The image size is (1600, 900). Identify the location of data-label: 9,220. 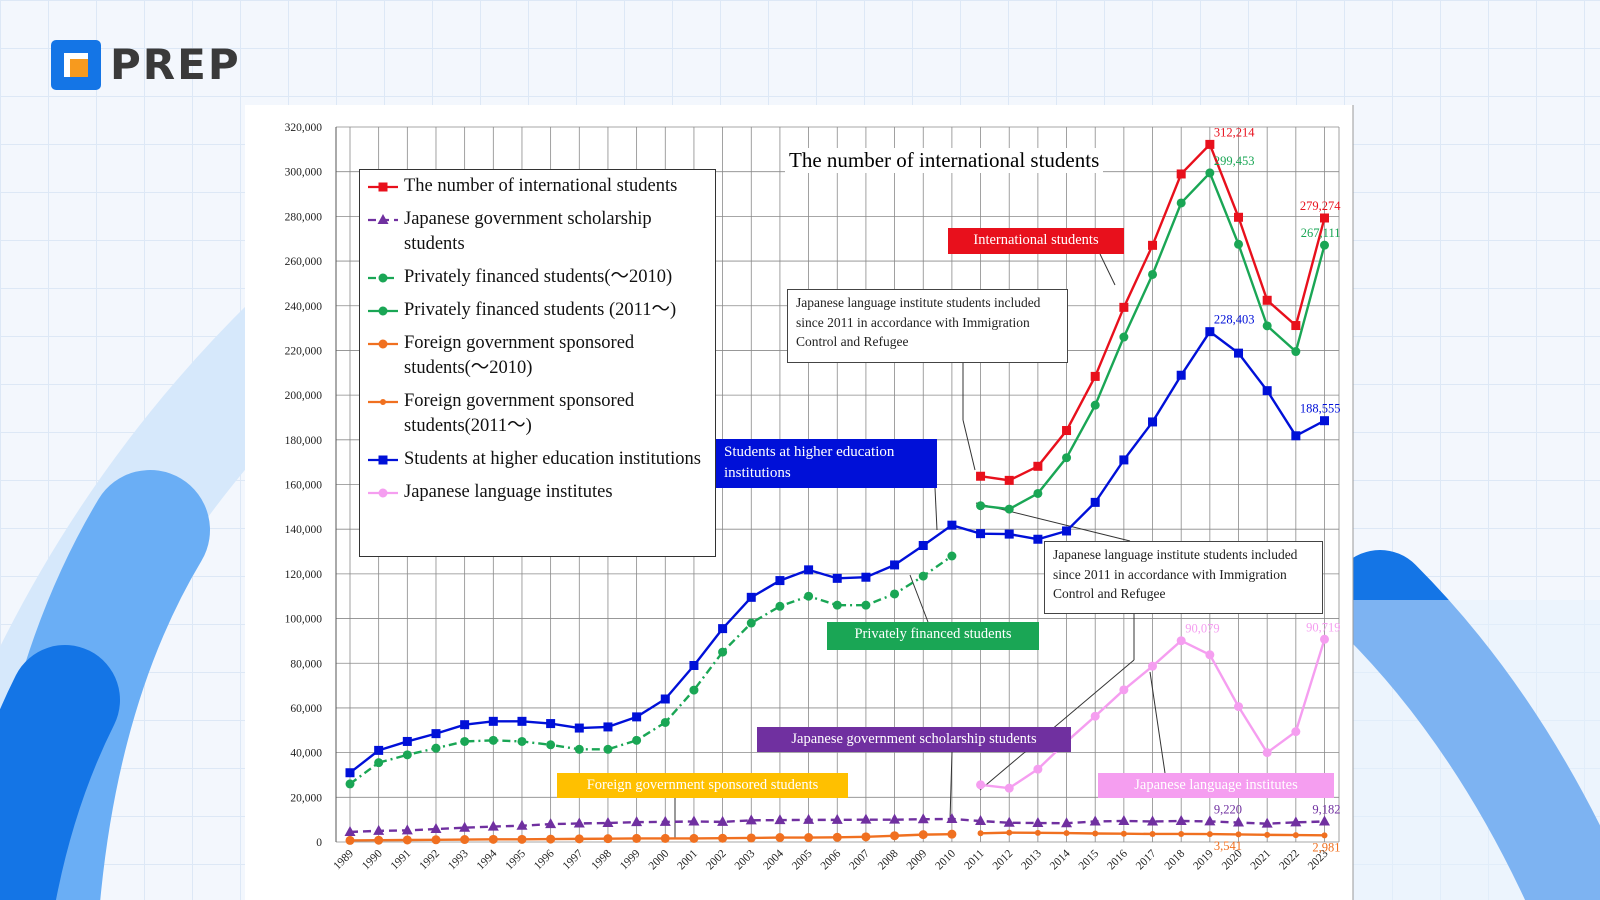
(1228, 809).